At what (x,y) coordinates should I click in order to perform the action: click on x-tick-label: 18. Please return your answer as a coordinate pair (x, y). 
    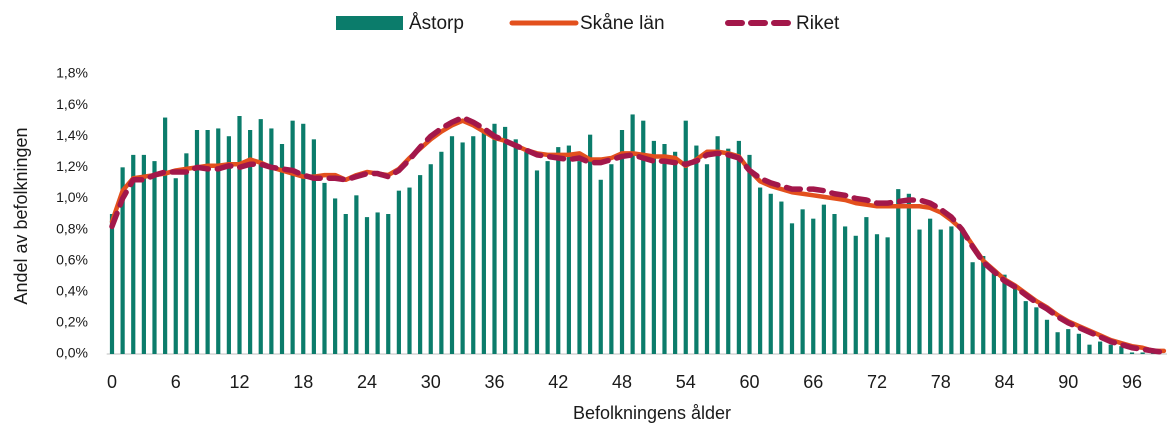
    Looking at the image, I should click on (303, 382).